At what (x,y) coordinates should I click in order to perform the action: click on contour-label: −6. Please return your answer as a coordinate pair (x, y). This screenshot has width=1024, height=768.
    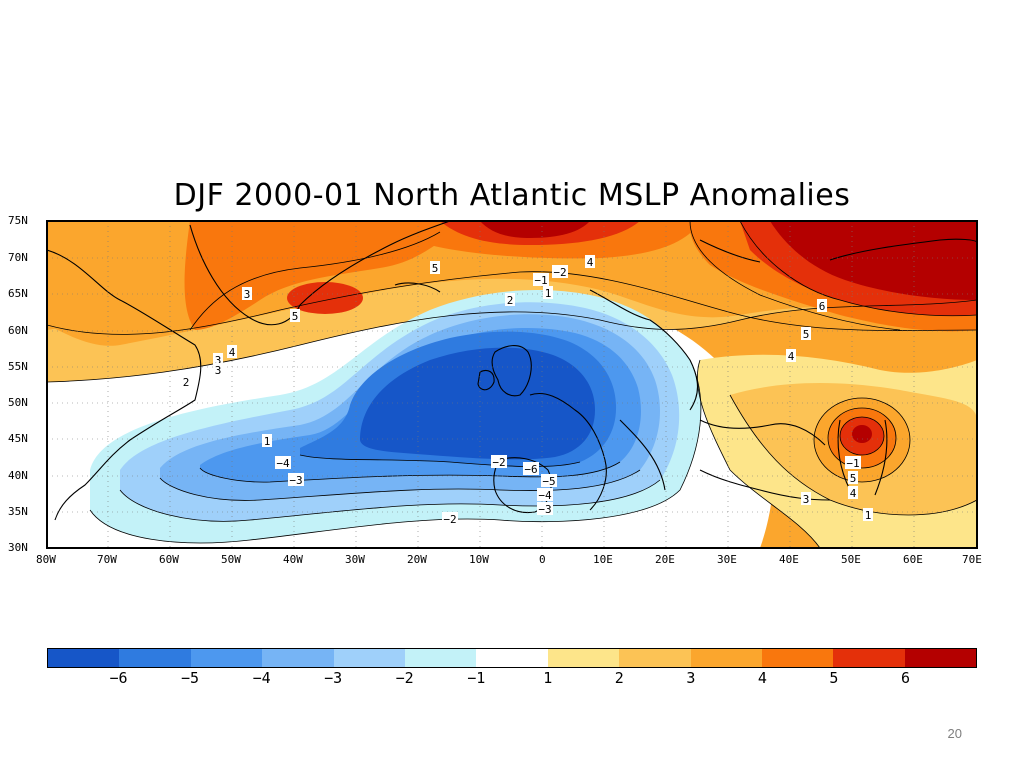
    Looking at the image, I should click on (531, 469).